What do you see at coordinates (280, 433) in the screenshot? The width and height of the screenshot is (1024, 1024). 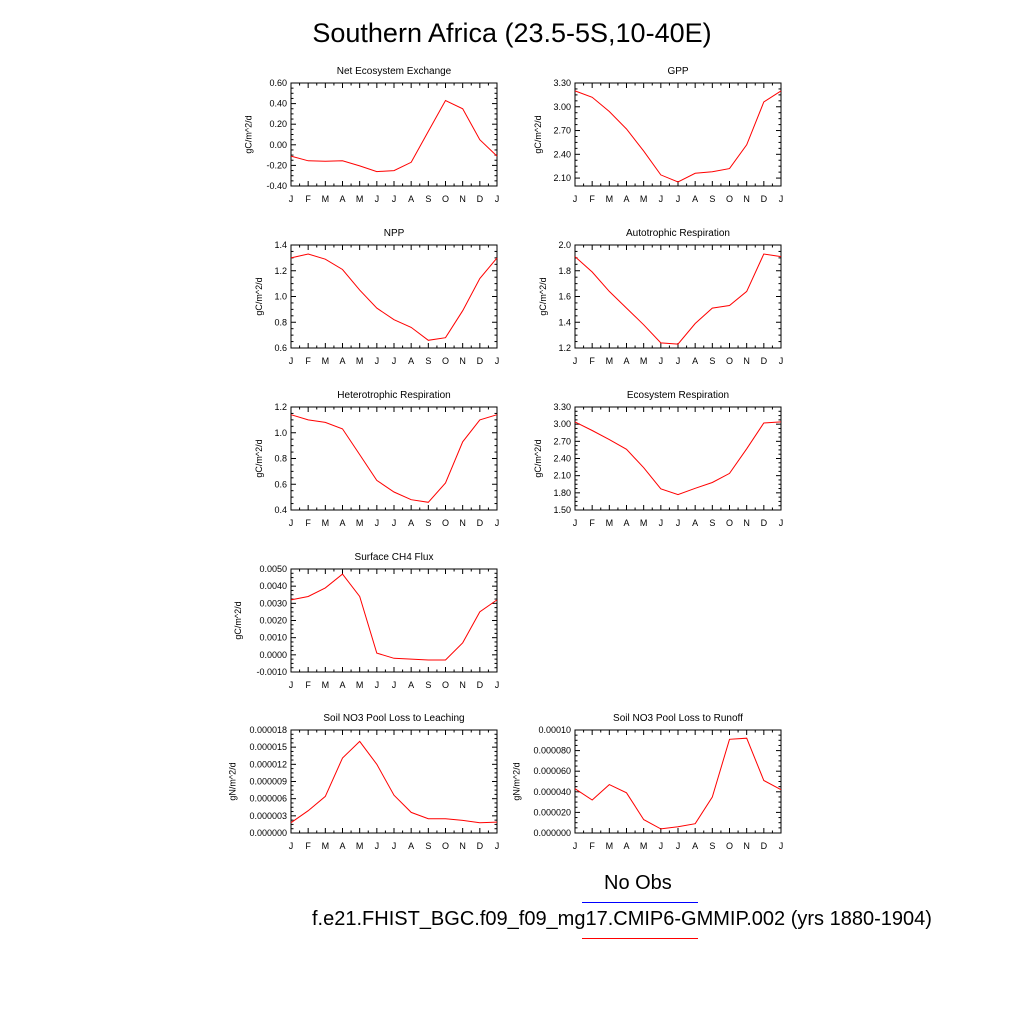 I see `y-tick-label: 1.0` at bounding box center [280, 433].